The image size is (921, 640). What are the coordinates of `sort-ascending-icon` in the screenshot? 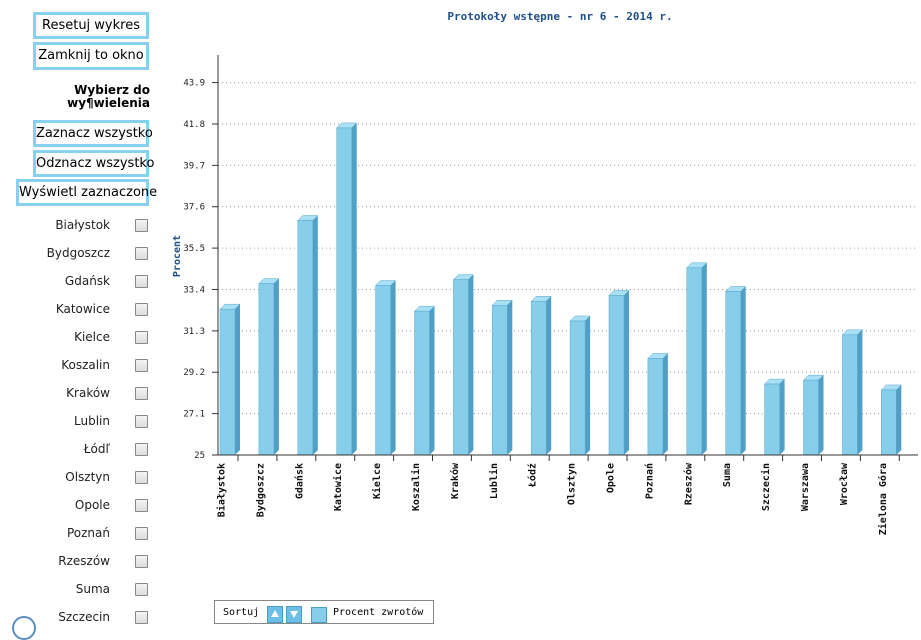 It's located at (275, 614).